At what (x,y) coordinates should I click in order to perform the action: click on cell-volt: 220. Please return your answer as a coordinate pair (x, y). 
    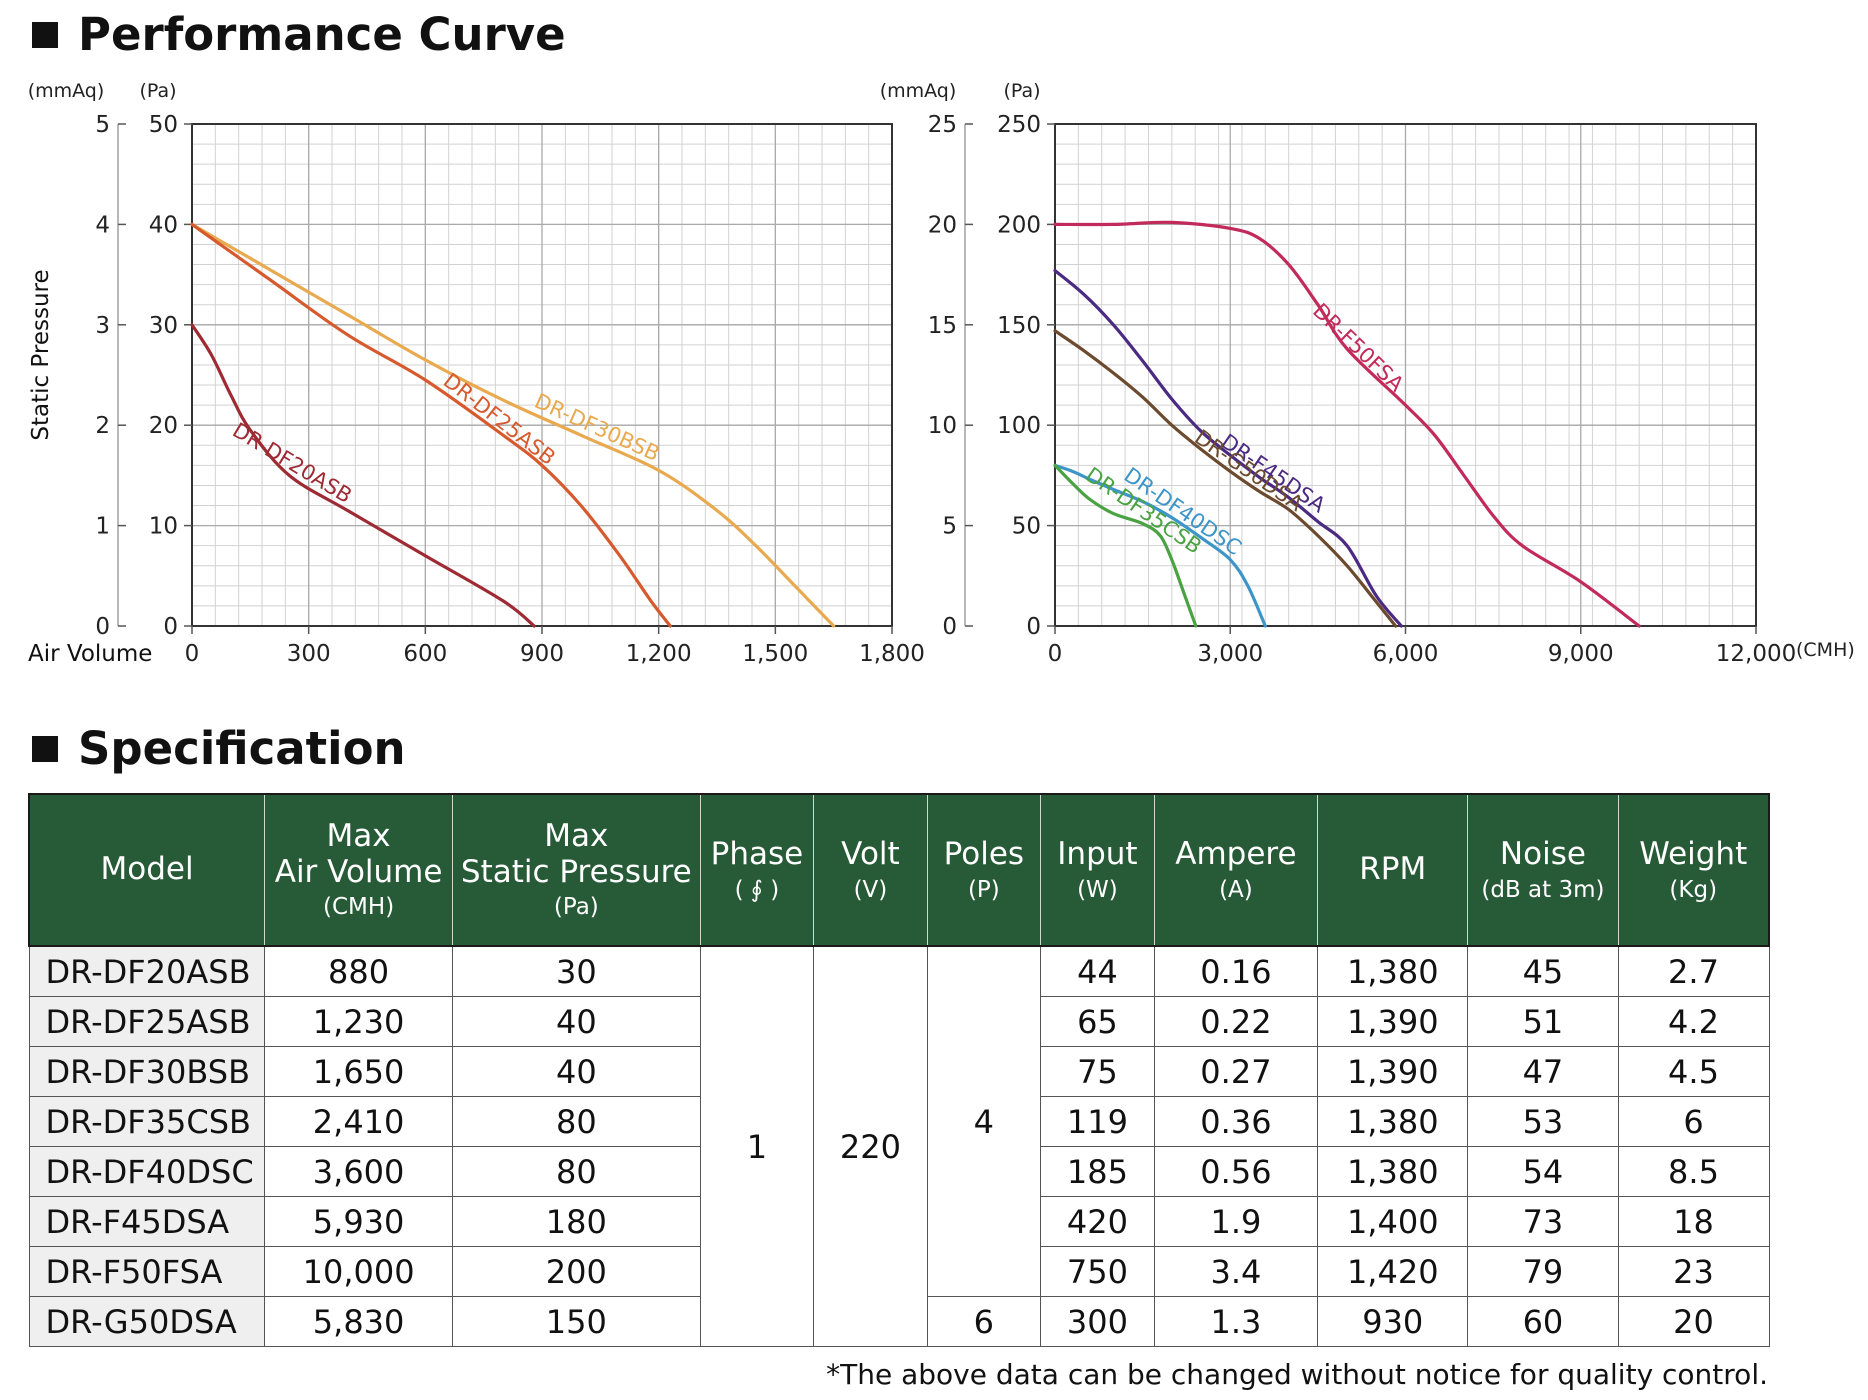
    Looking at the image, I should click on (870, 1146).